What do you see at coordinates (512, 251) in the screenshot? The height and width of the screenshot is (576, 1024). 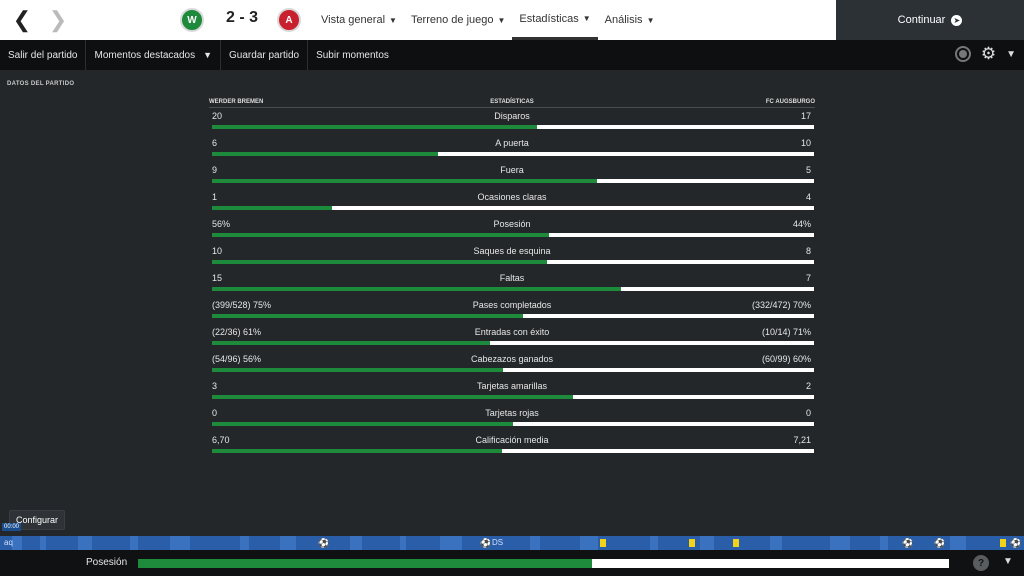 I see `stat-label: Saques de esquina` at bounding box center [512, 251].